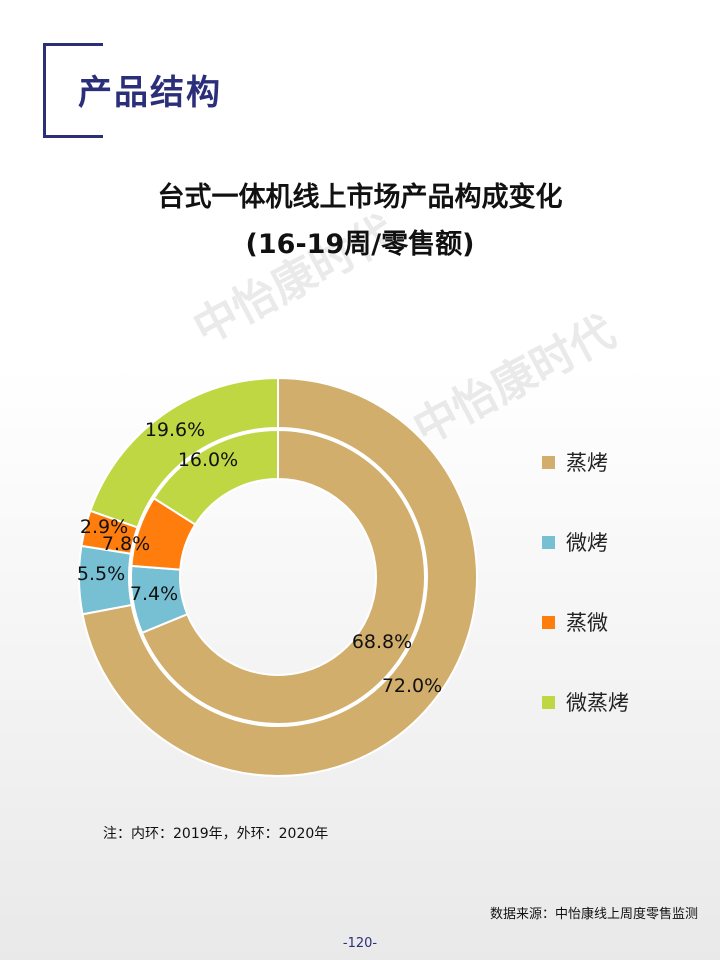 This screenshot has width=720, height=960. What do you see at coordinates (360, 197) in the screenshot?
I see `chart-title: 台式一体机线上市场产品构成变化` at bounding box center [360, 197].